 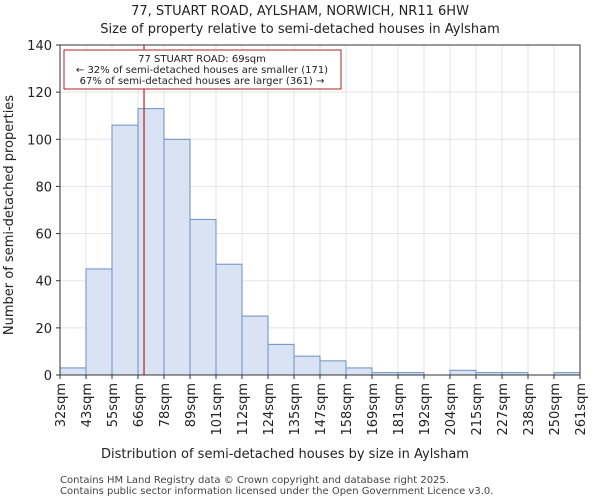 I want to click on x-tick-label: 204sqm, so click(x=451, y=409).